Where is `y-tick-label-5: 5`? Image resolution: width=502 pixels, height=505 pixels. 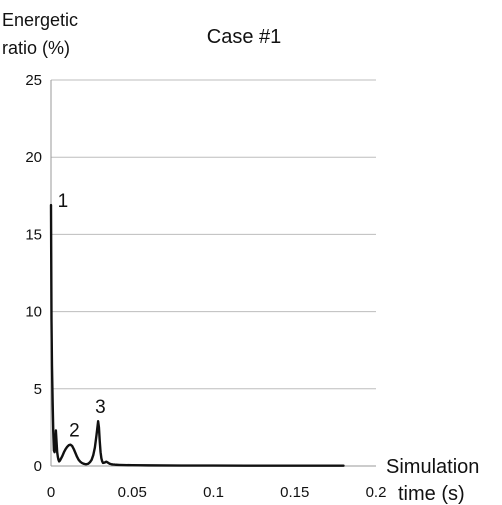
y-tick-label-5: 5 is located at coordinates (38, 389).